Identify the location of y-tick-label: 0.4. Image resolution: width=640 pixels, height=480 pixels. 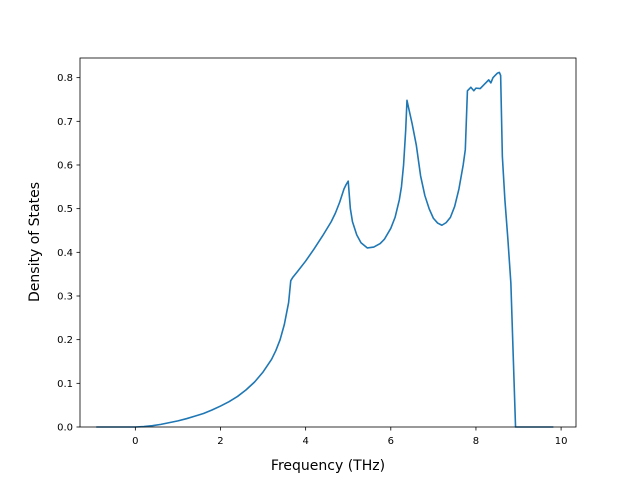
(65, 253).